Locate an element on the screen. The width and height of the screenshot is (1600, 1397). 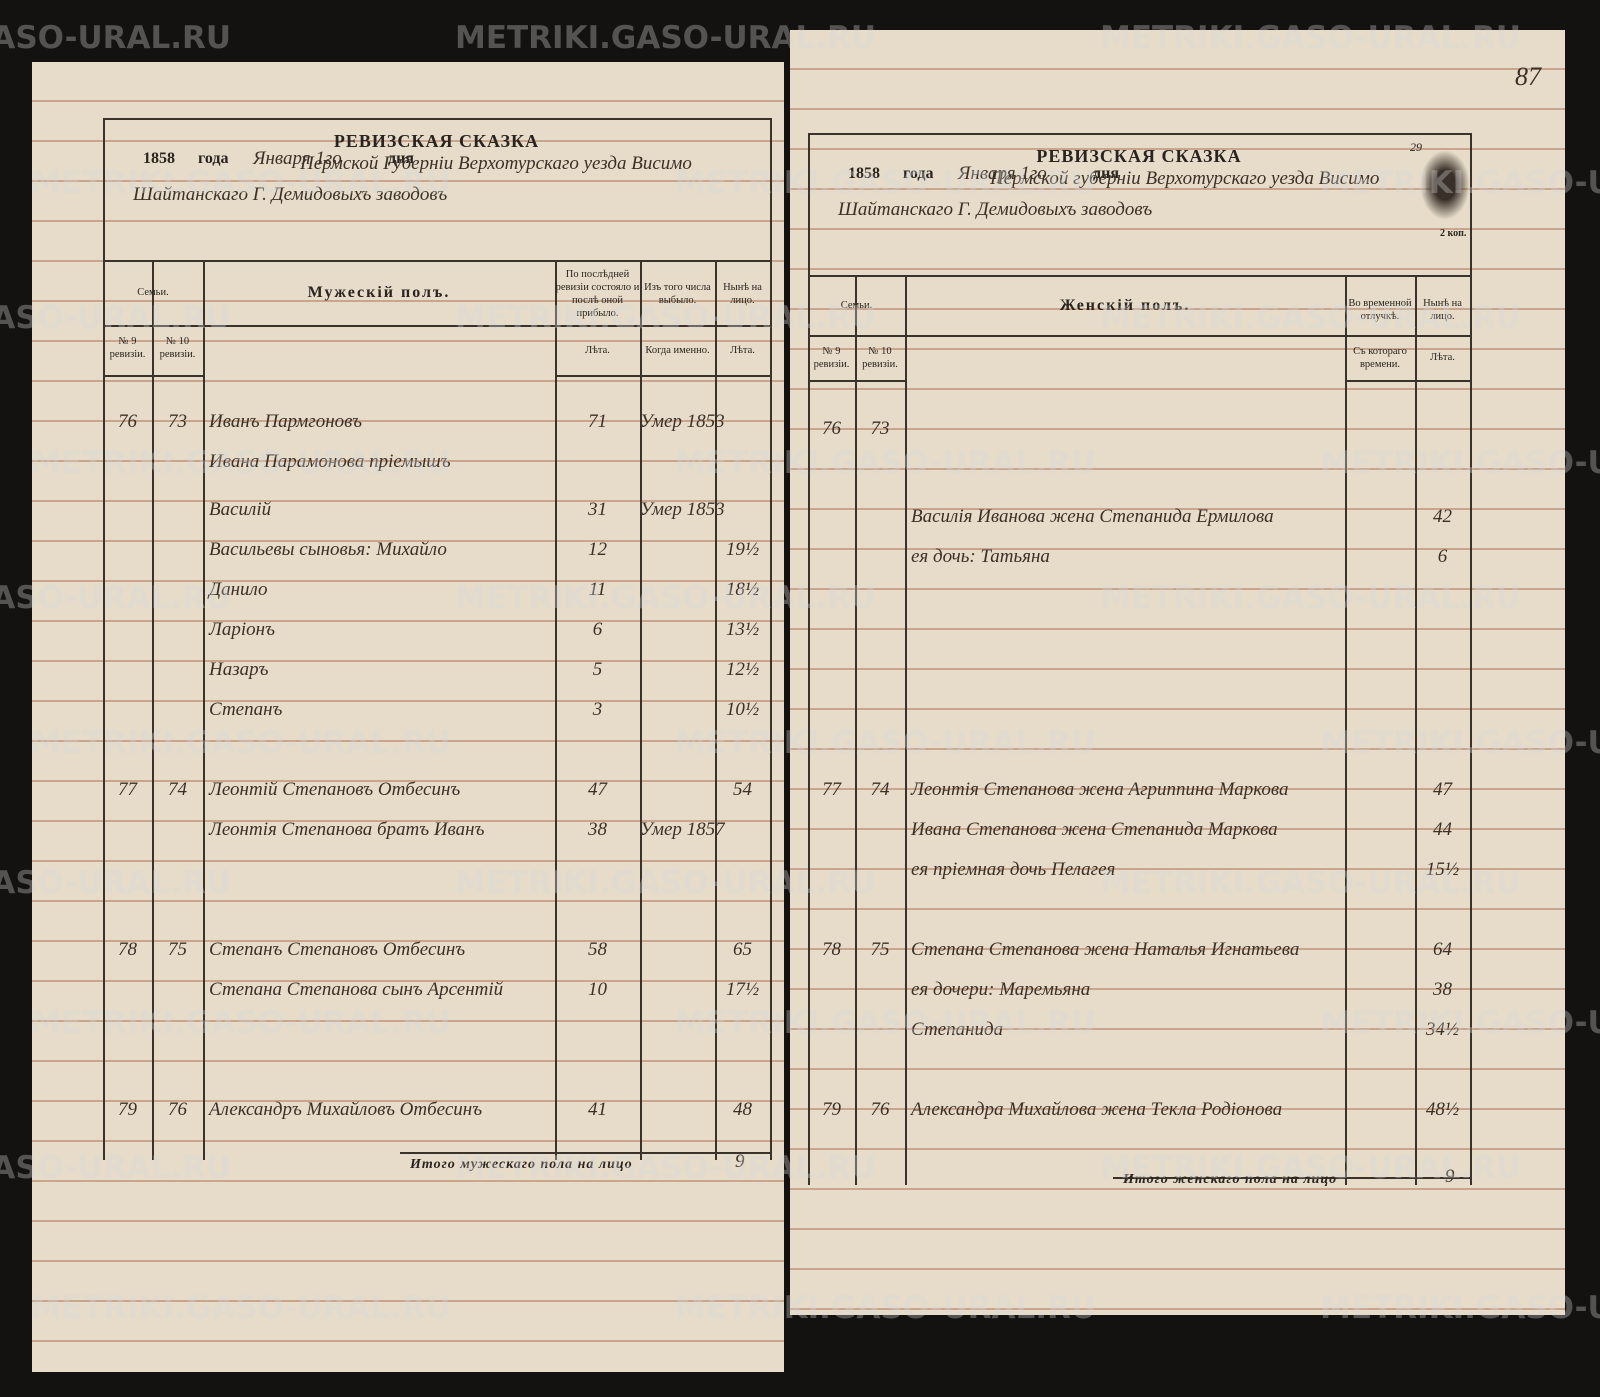
cell-age: 47 is located at coordinates (597, 789).